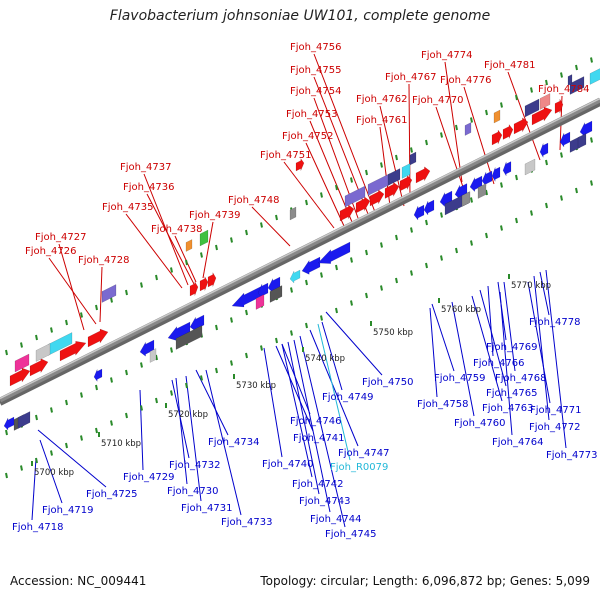 The width and height of the screenshot is (600, 600). I want to click on gene-label-fjoh-4773: Fjoh_4773, so click(571, 455).